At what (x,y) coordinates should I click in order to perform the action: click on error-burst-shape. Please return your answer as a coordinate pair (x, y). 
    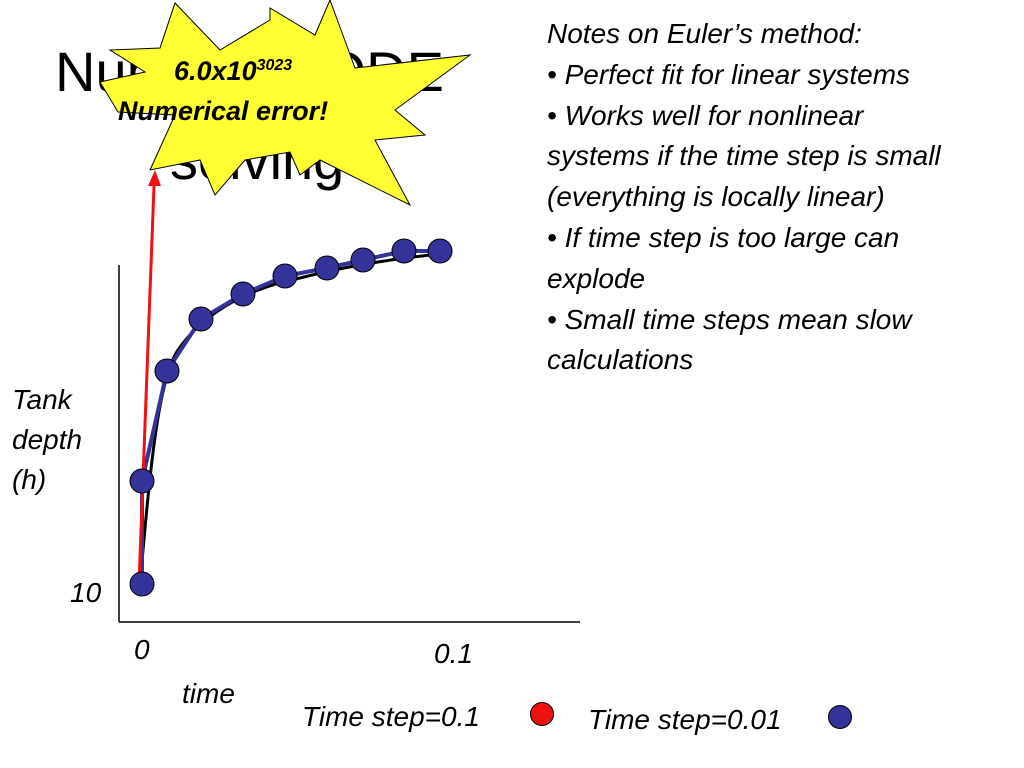
    Looking at the image, I should click on (285, 103).